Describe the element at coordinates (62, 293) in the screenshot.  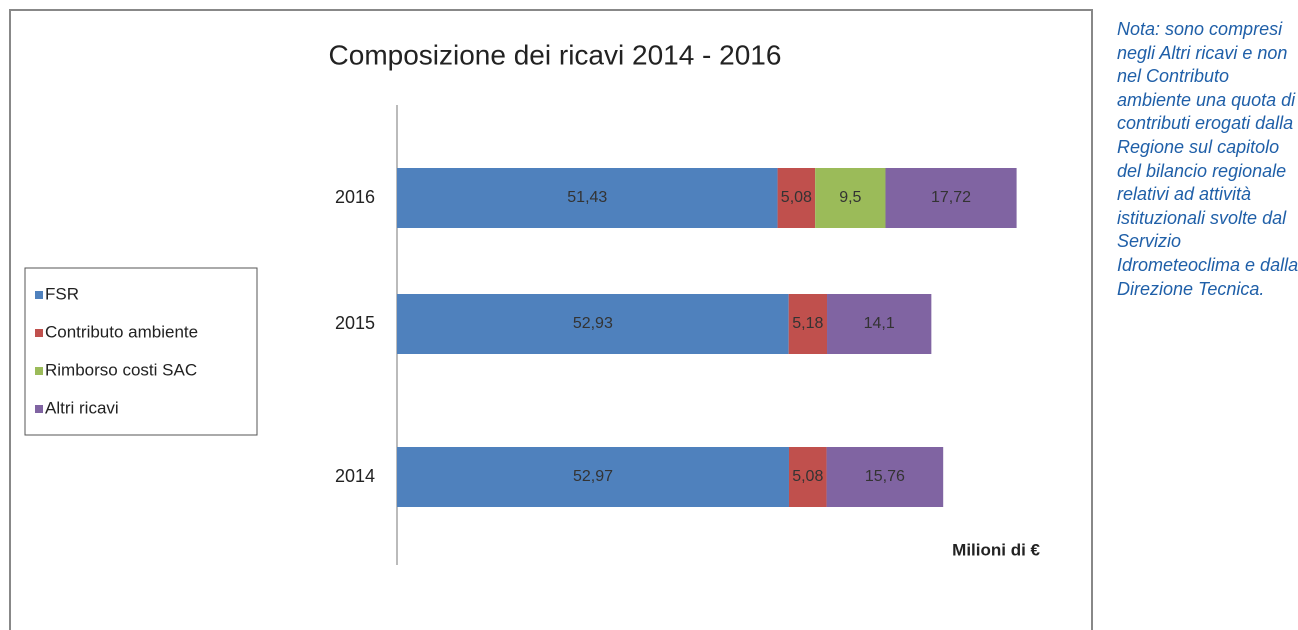
I see `legend-label: FSR` at that location.